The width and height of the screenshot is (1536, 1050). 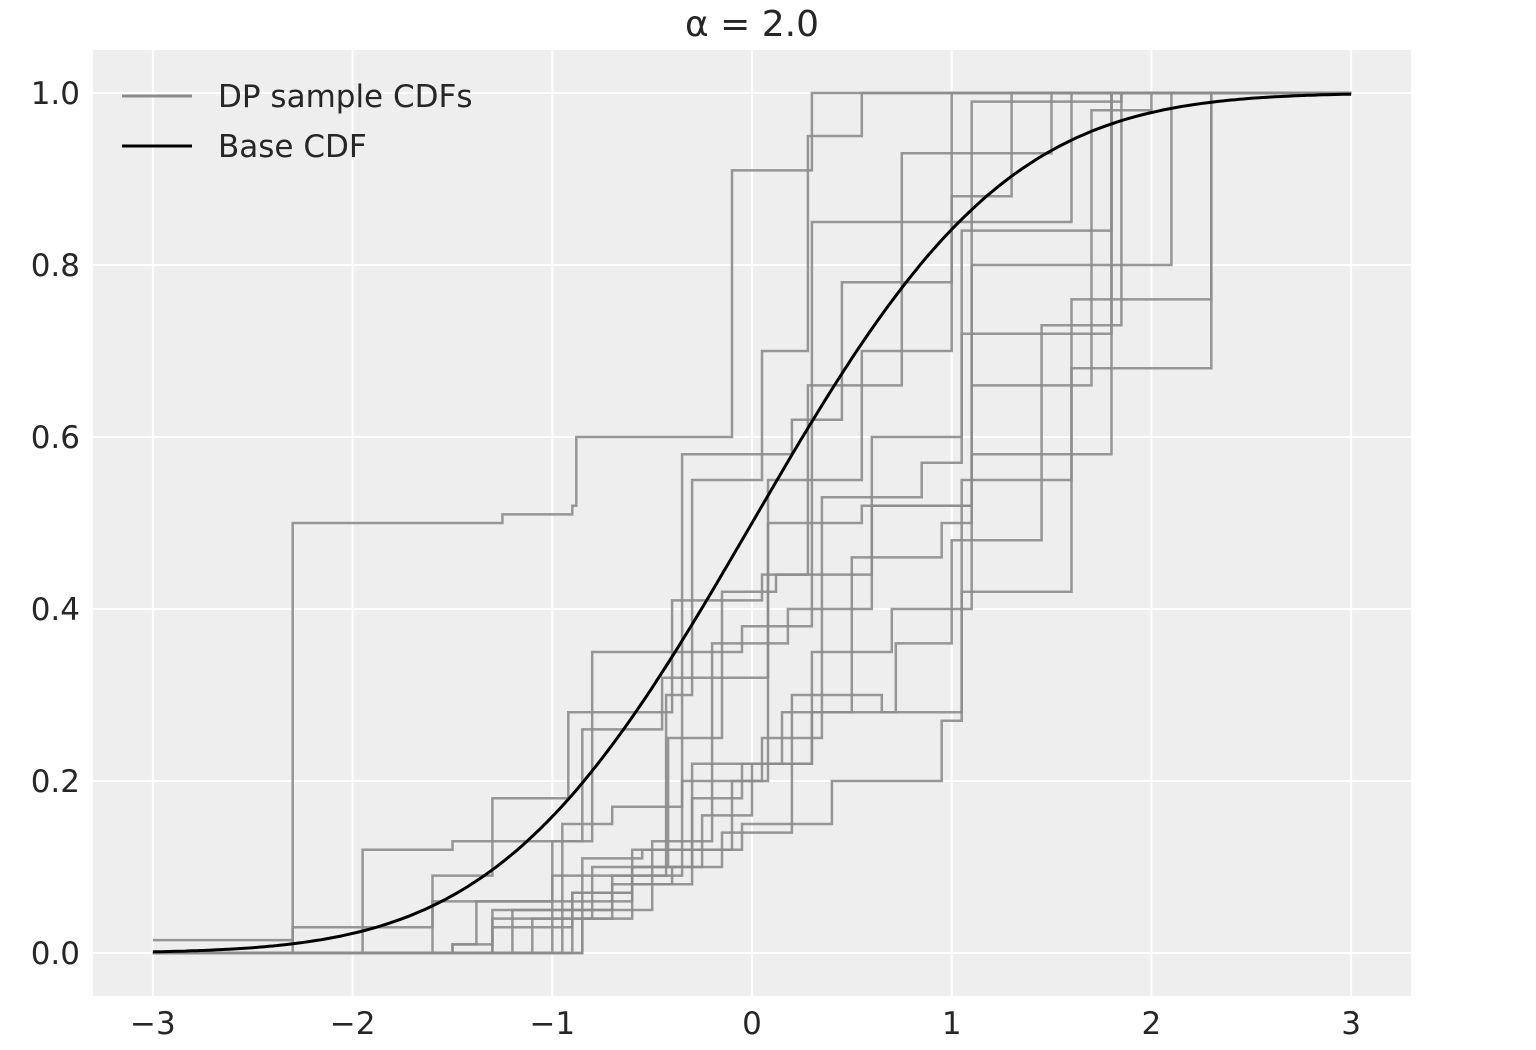 What do you see at coordinates (55, 610) in the screenshot?
I see `y-tick-label: 0.4` at bounding box center [55, 610].